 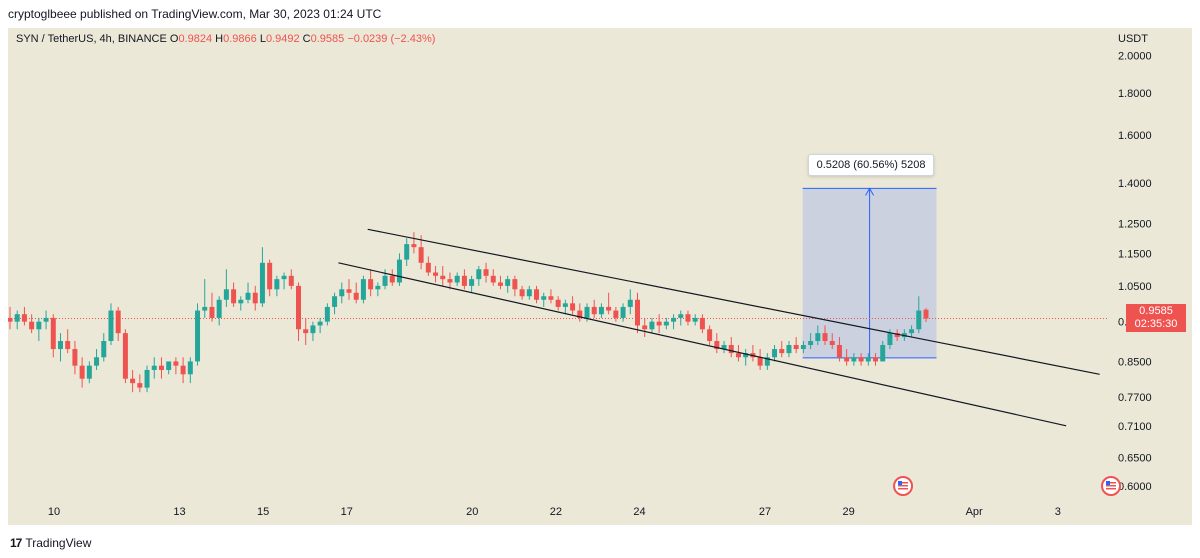 I want to click on x-tick-label: 22, so click(x=556, y=512).